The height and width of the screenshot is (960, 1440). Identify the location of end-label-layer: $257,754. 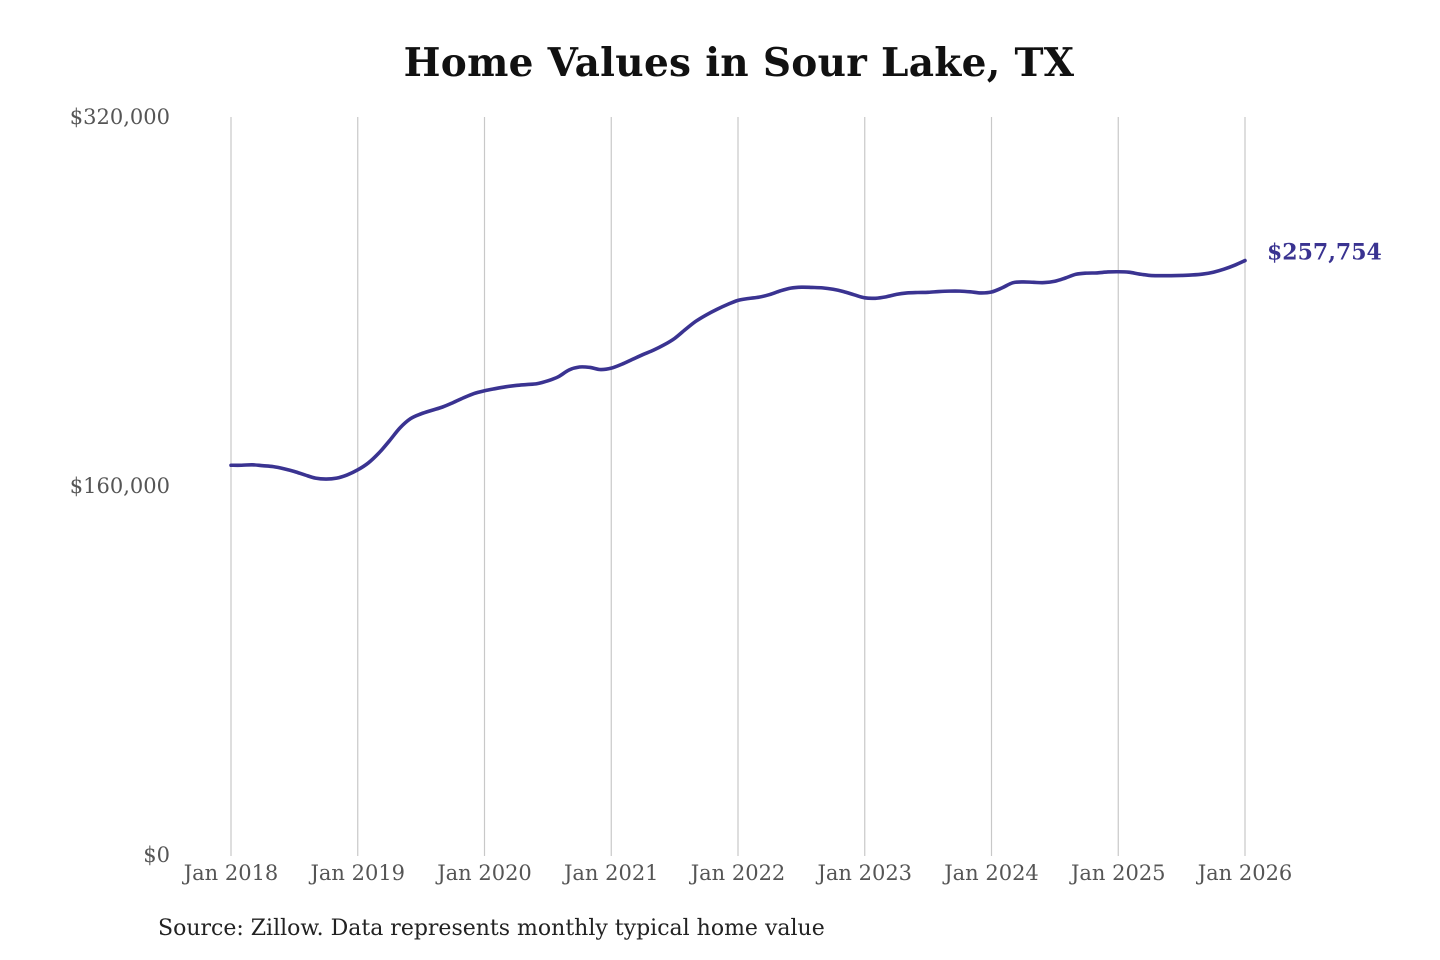
(1324, 253).